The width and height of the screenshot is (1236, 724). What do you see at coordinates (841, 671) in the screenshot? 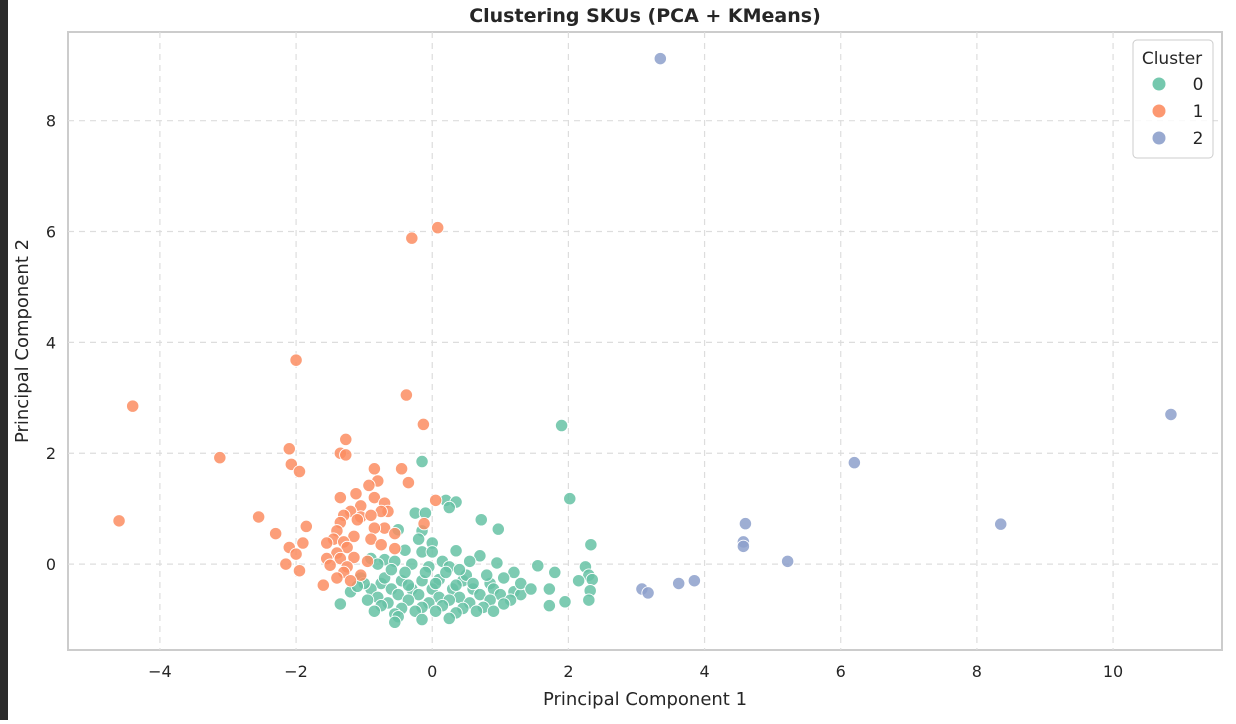
I see `x-tick-label: 6` at bounding box center [841, 671].